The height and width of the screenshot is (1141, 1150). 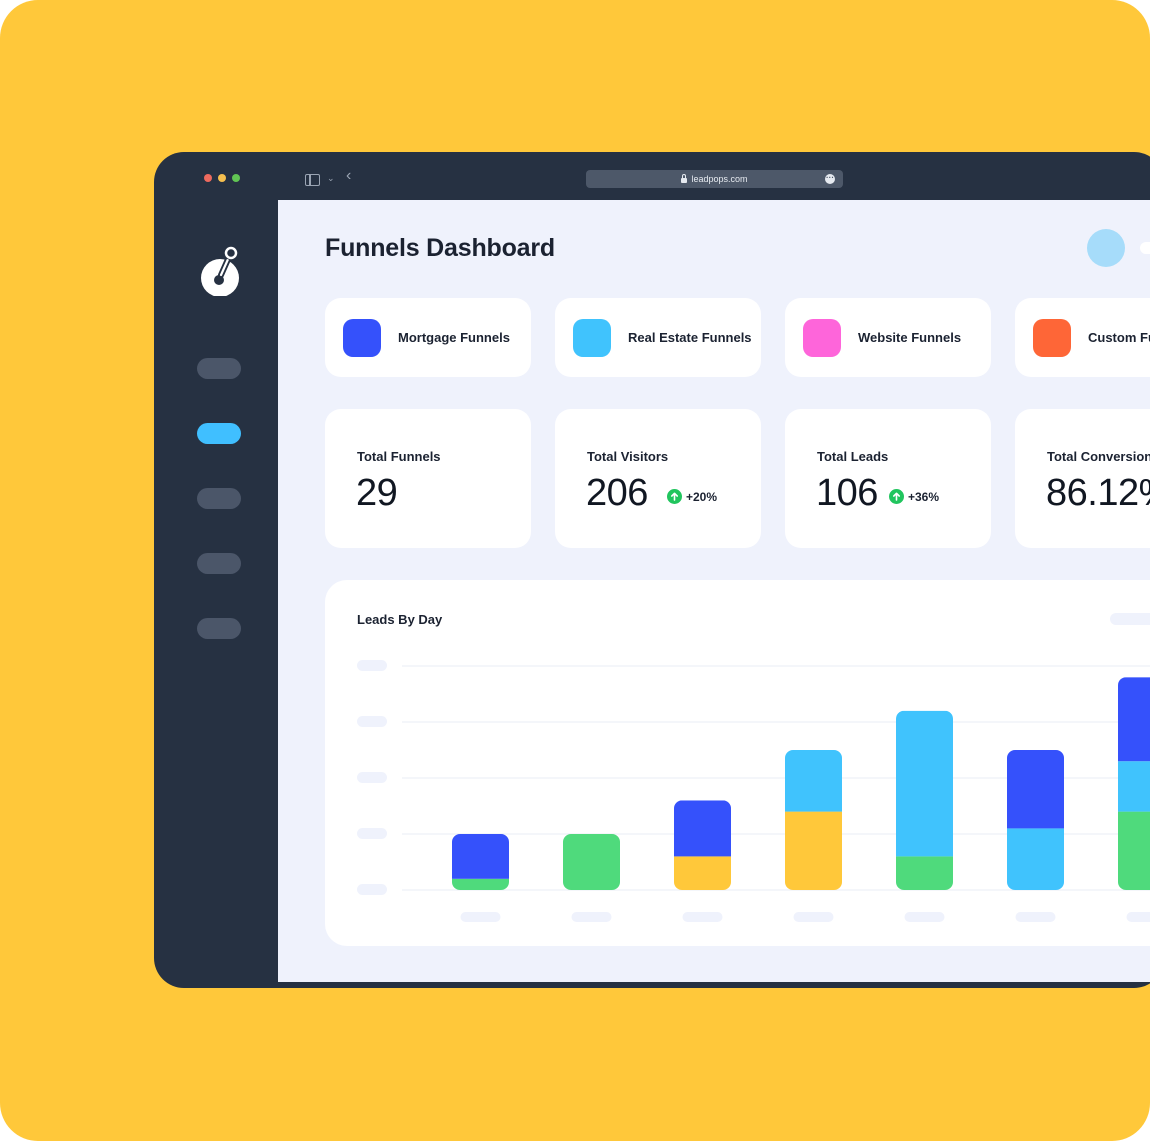 I want to click on stat-label: Total Funnels, so click(x=399, y=456).